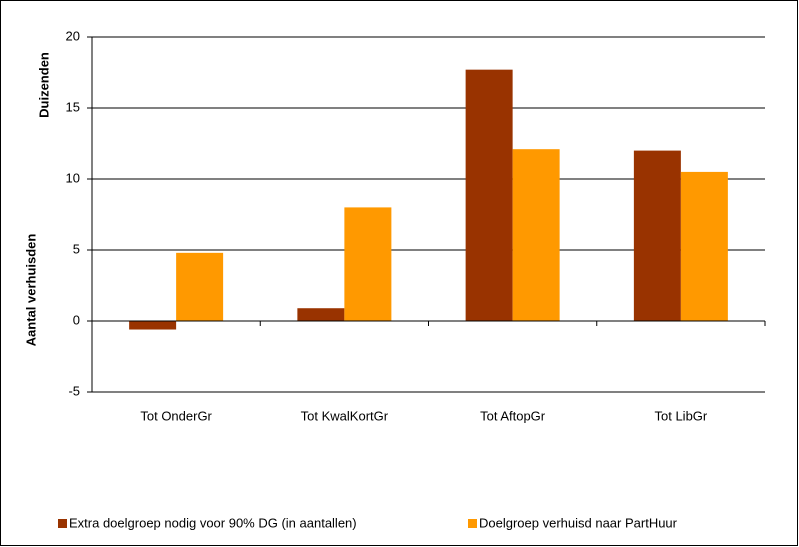  I want to click on y-tick-label: 20, so click(73, 35).